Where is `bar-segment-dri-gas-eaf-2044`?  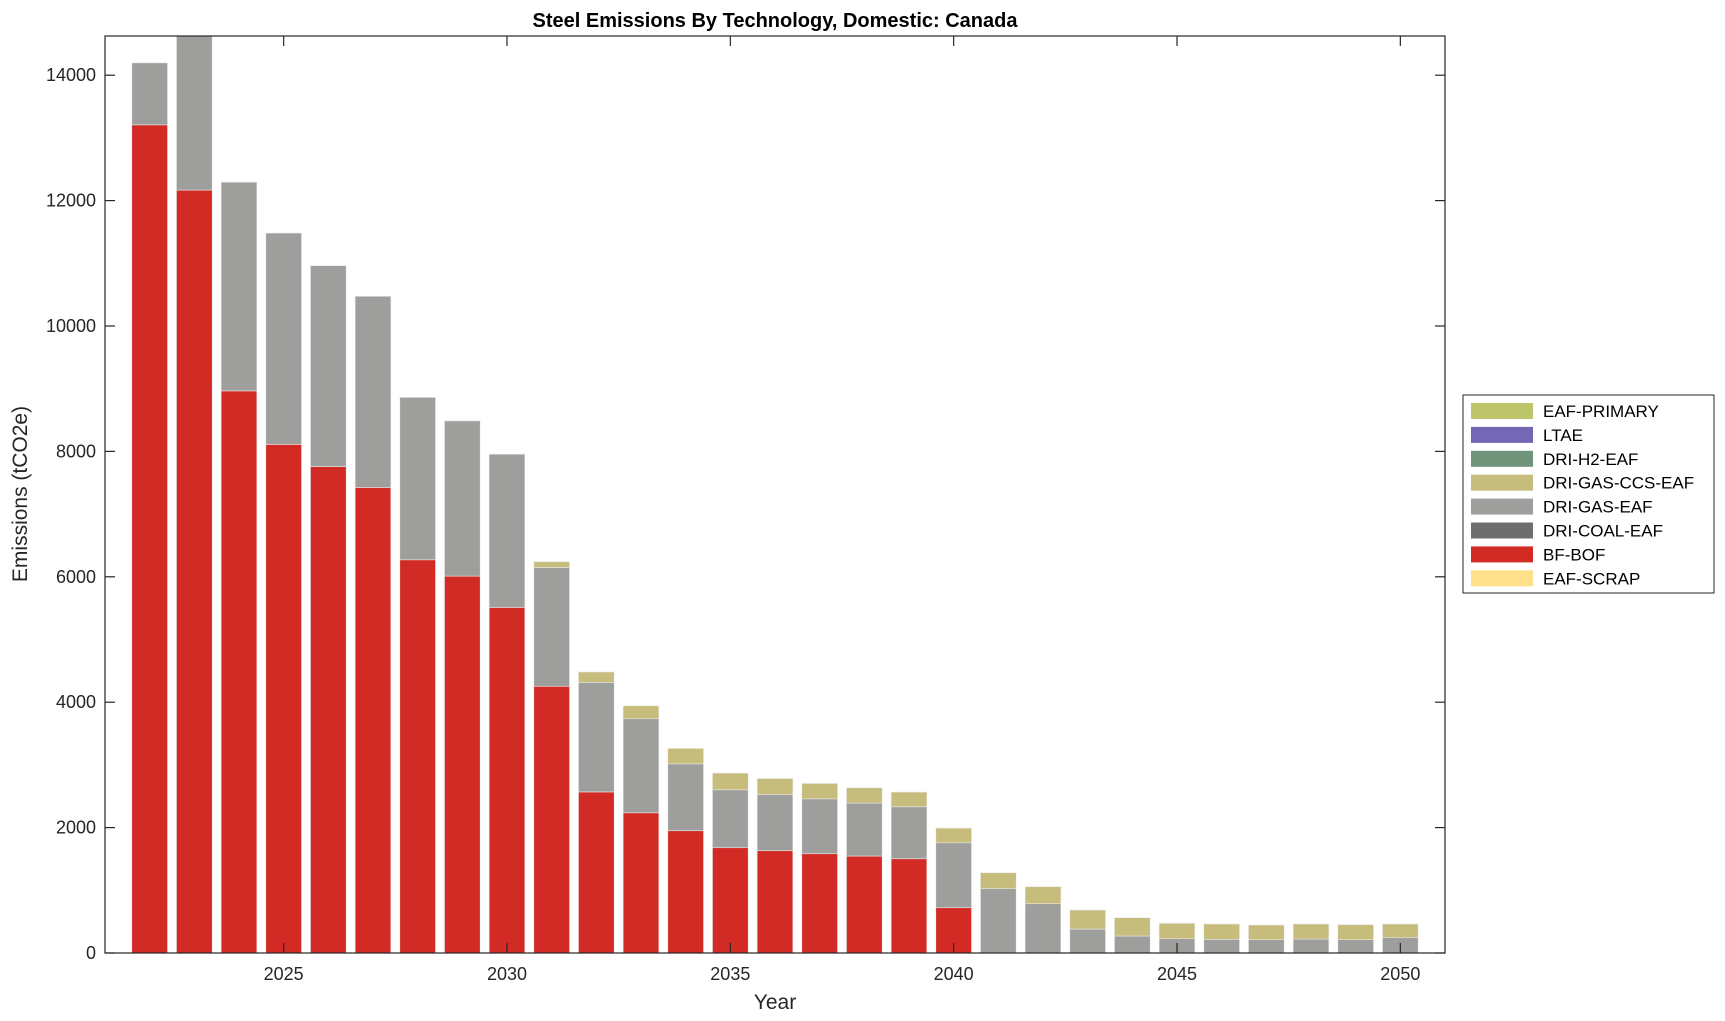 bar-segment-dri-gas-eaf-2044 is located at coordinates (1132, 944).